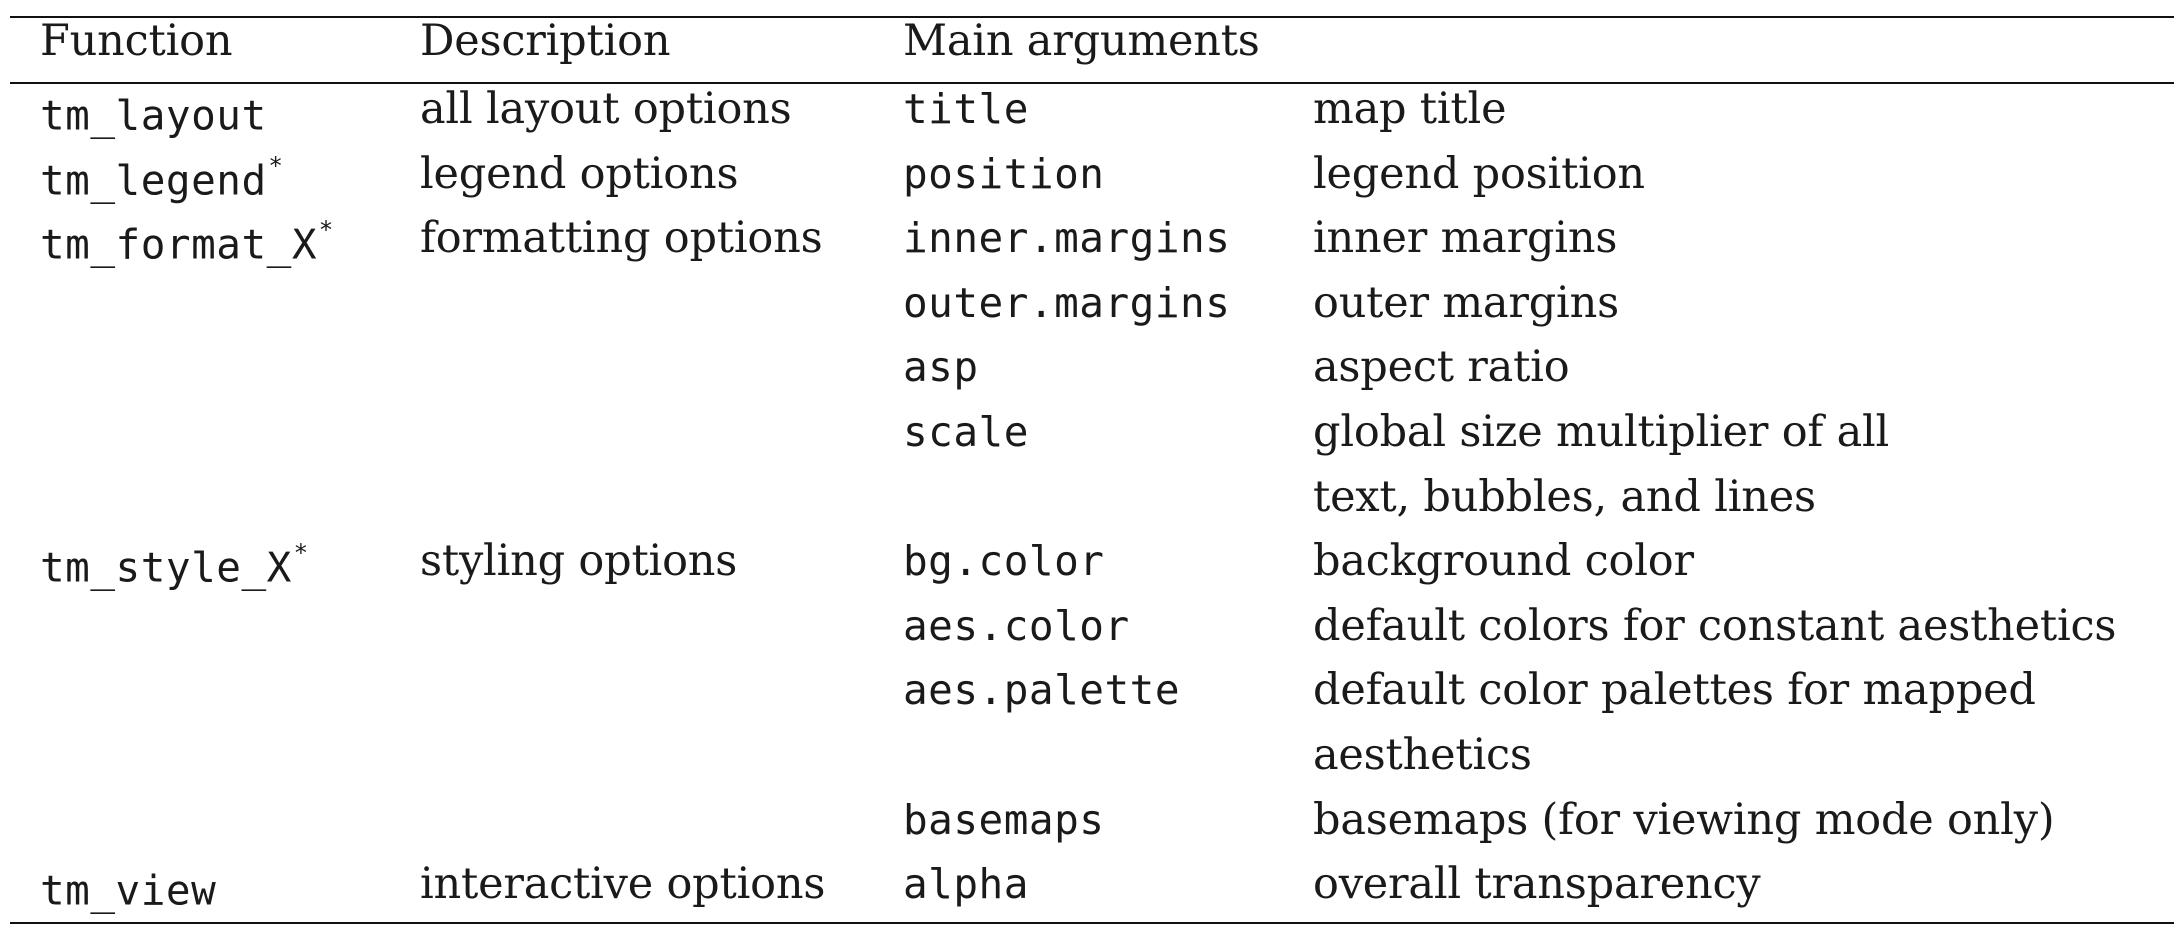 This screenshot has width=2184, height=948. I want to click on meaning-cell-text: text, bubbles, and lines, so click(1564, 497).